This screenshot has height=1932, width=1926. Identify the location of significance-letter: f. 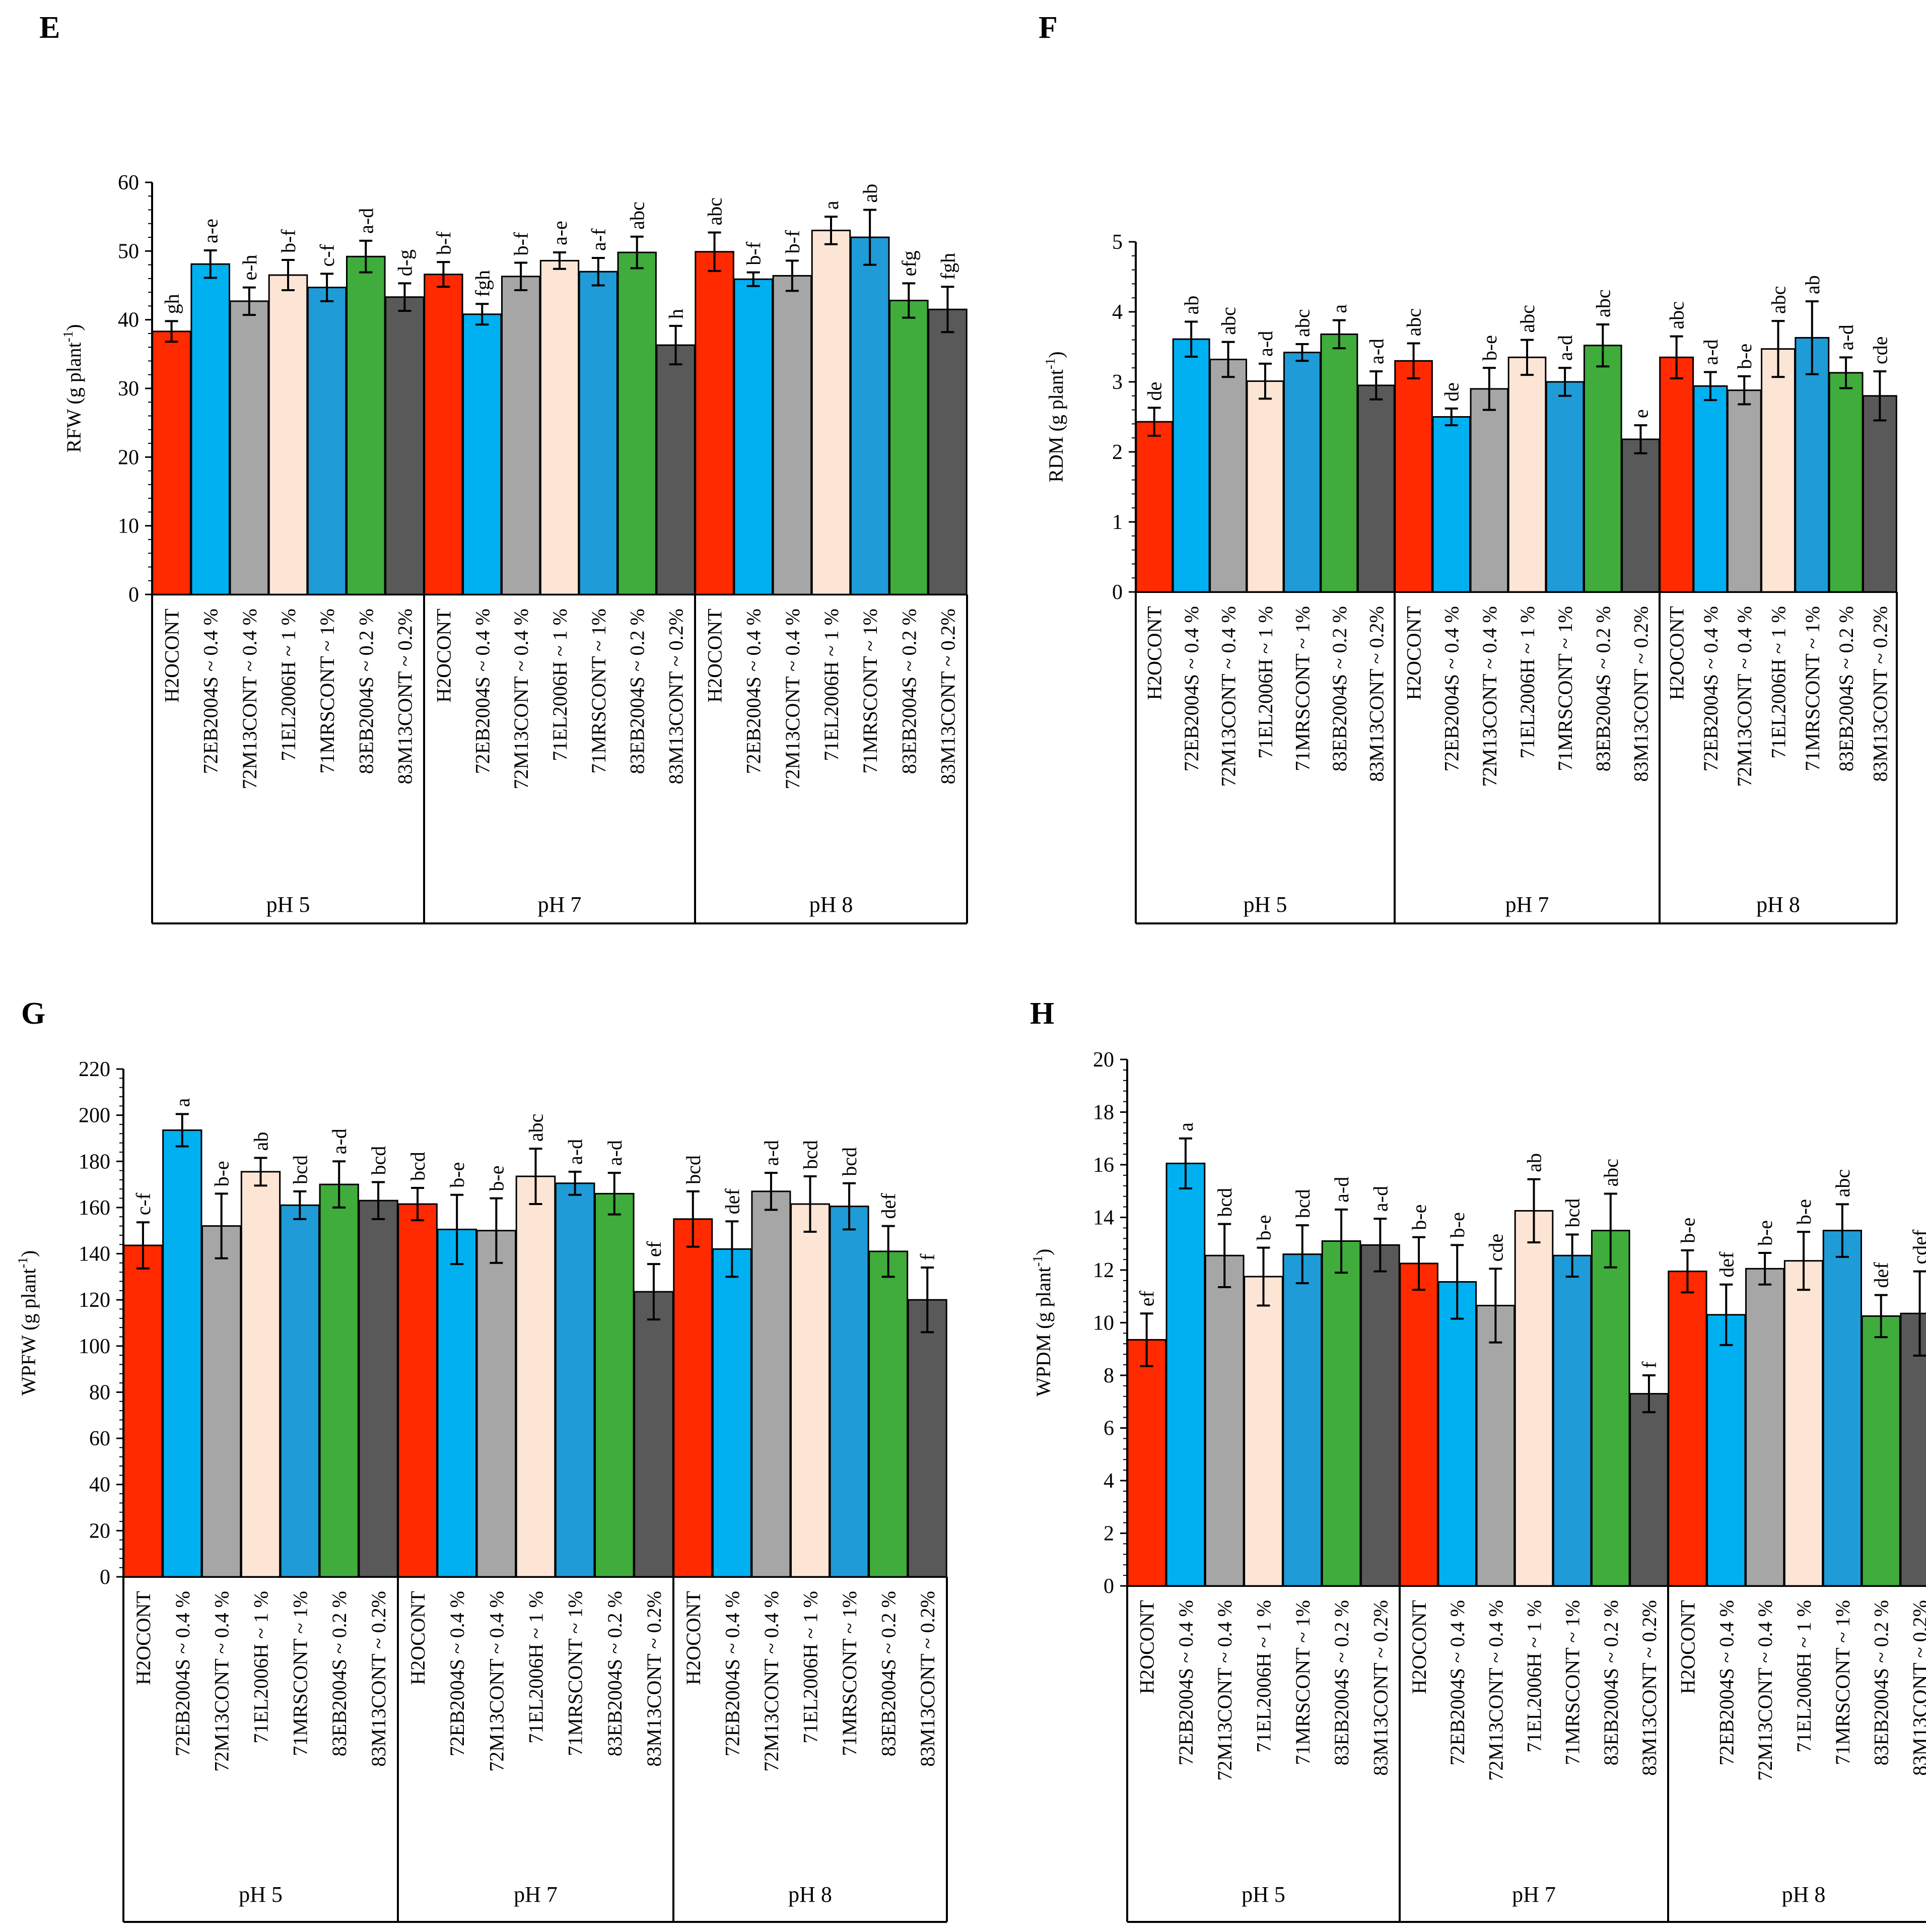
(1649, 1364).